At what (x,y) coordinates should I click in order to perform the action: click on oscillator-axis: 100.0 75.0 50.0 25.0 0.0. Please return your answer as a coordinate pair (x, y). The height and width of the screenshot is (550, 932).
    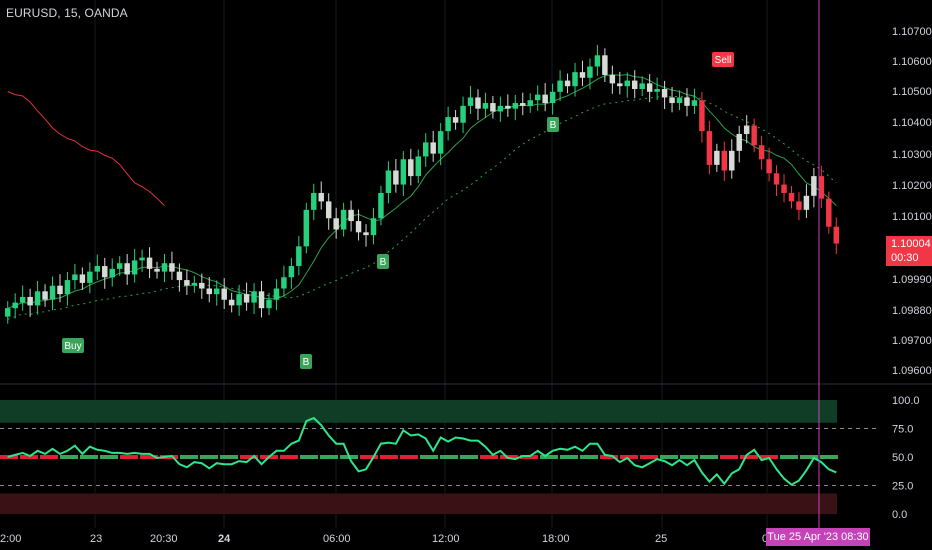
    Looking at the image, I should click on (906, 458).